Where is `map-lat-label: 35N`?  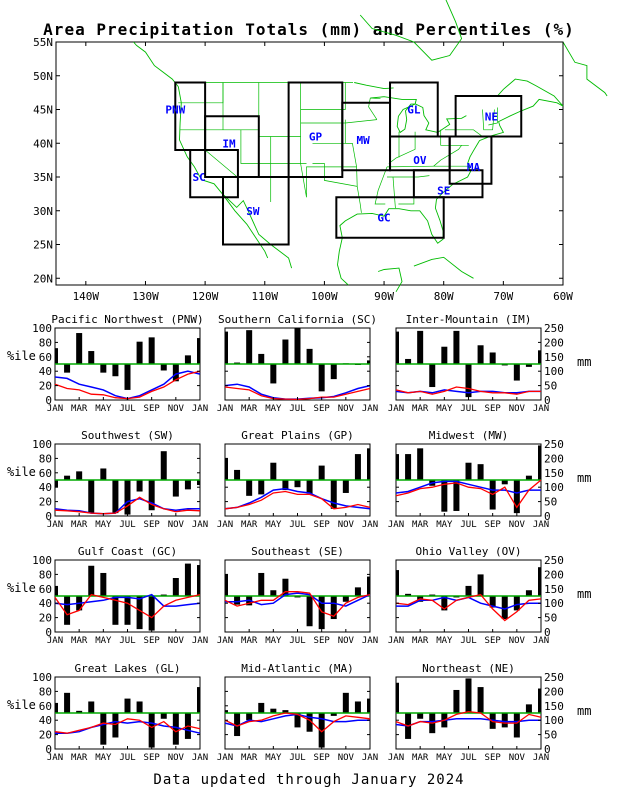 map-lat-label: 35N is located at coordinates (43, 177).